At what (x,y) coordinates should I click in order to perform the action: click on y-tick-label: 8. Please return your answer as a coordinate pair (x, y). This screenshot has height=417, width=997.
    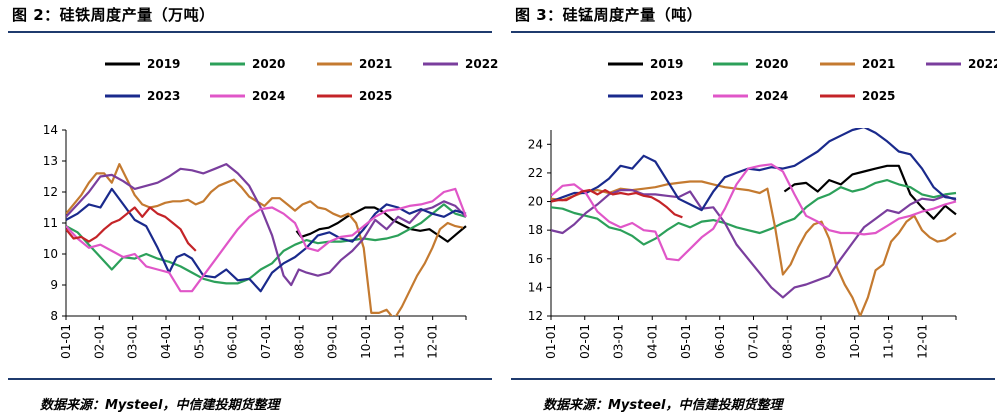
    Looking at the image, I should click on (54, 316).